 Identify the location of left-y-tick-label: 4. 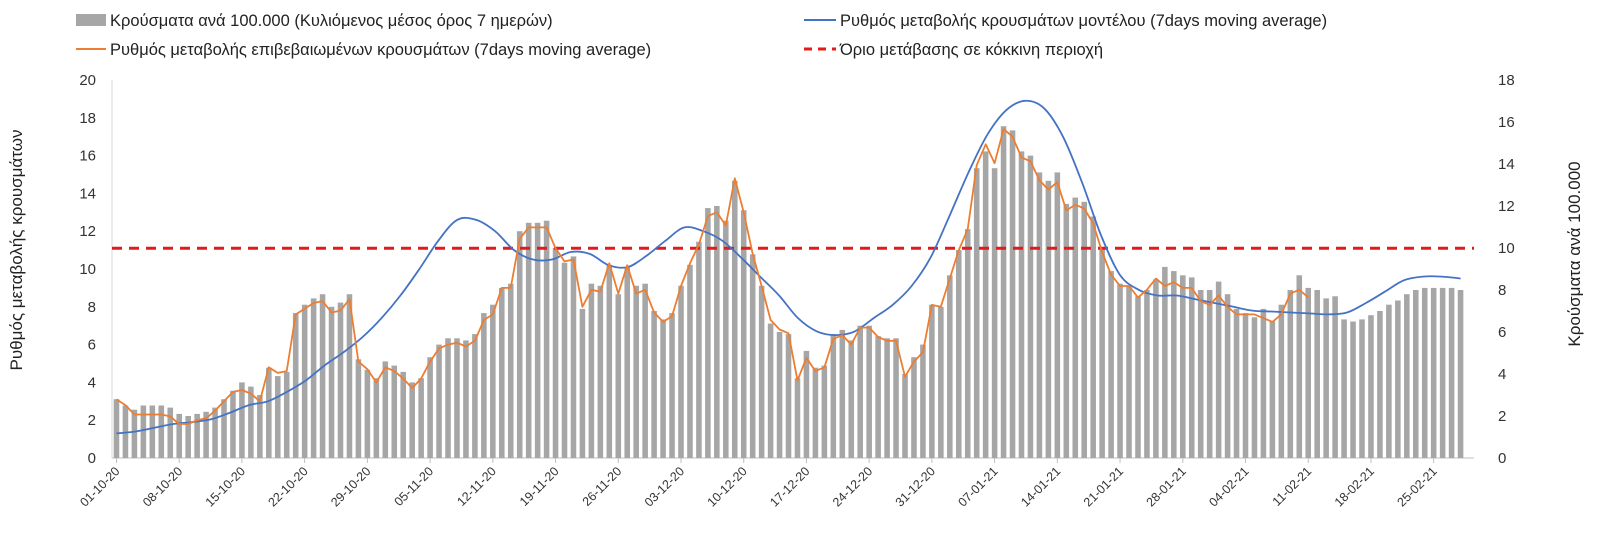
(92, 382).